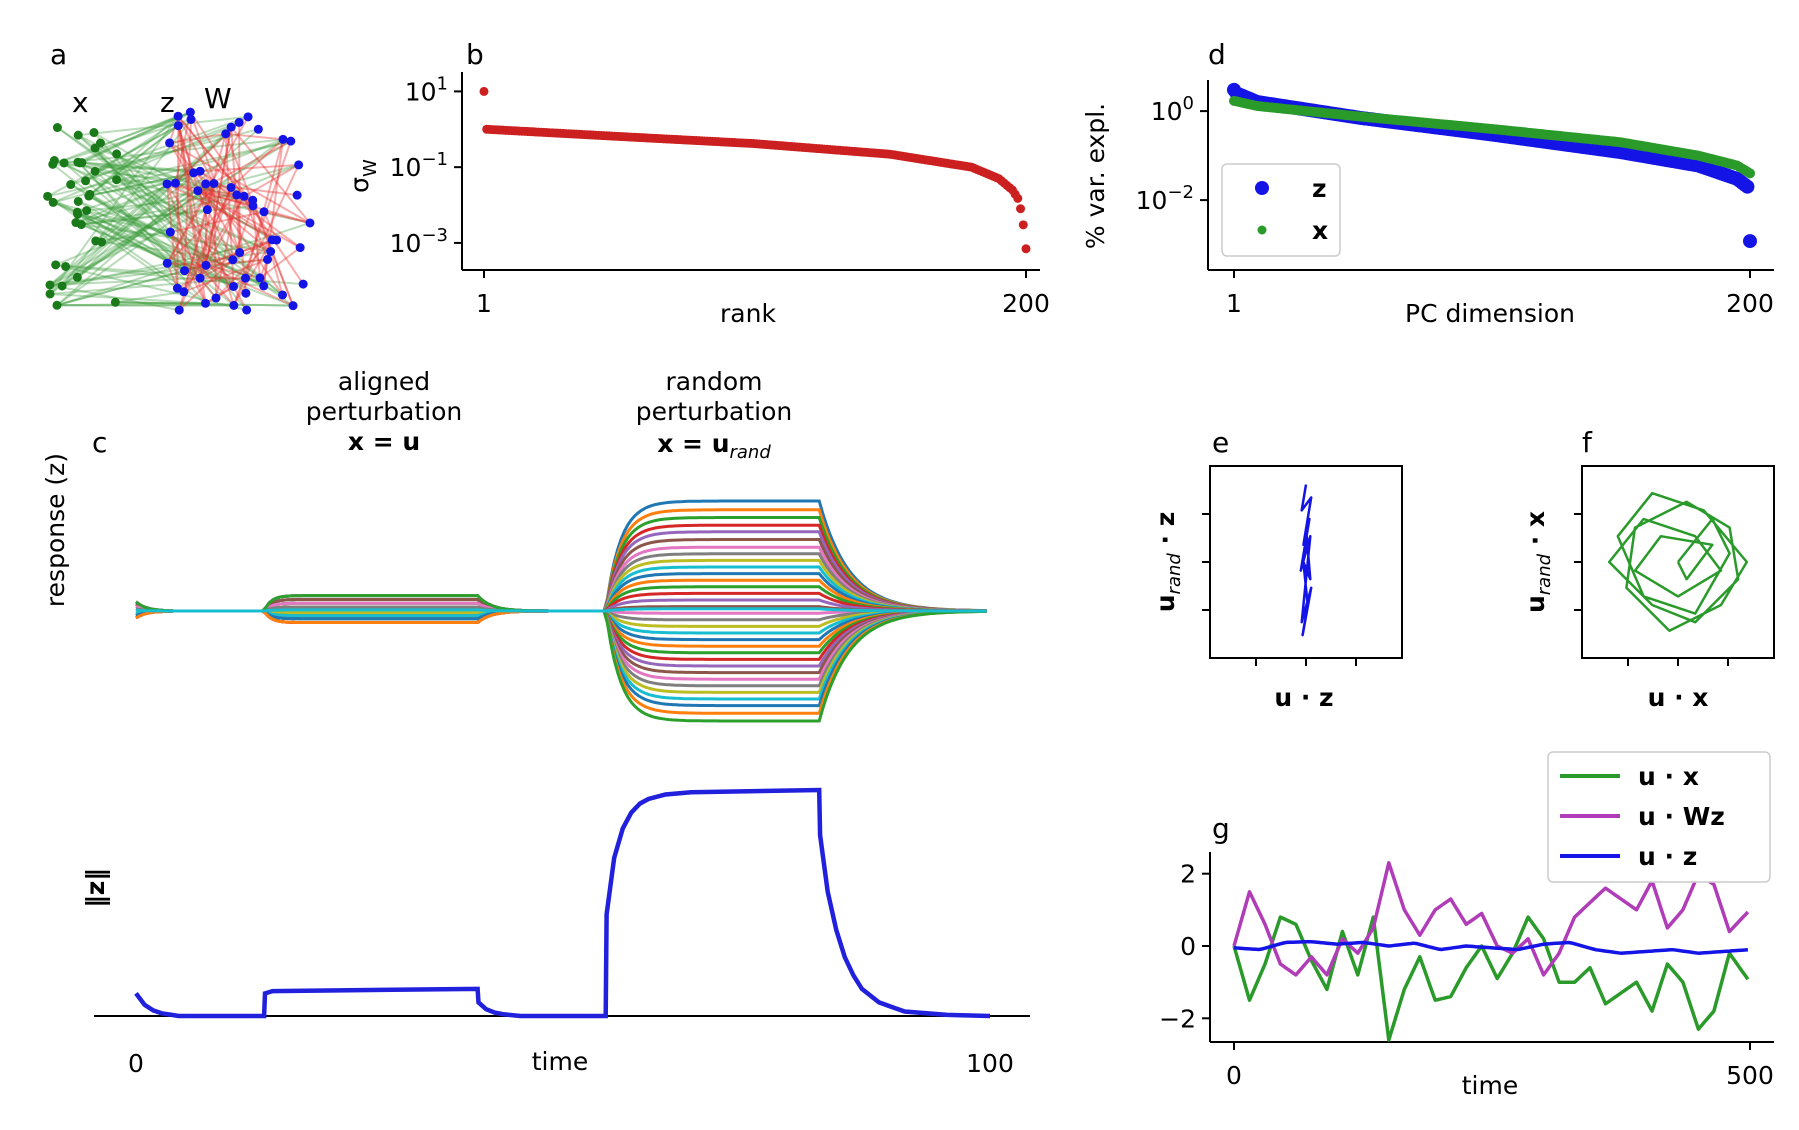 This screenshot has width=1799, height=1130. I want to click on chart-b-ylabel: σW, so click(363, 176).